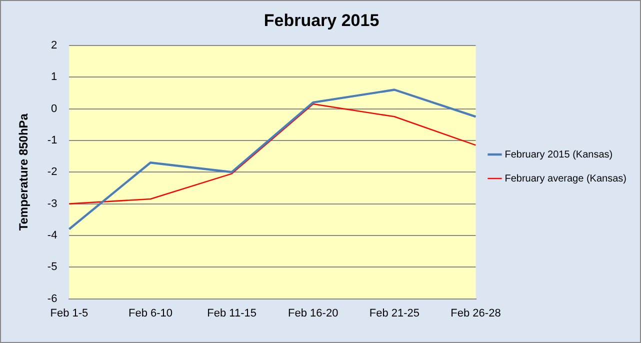 This screenshot has width=641, height=343. Describe the element at coordinates (558, 154) in the screenshot. I see `legend-label: February 2015 (Kansas)` at that location.